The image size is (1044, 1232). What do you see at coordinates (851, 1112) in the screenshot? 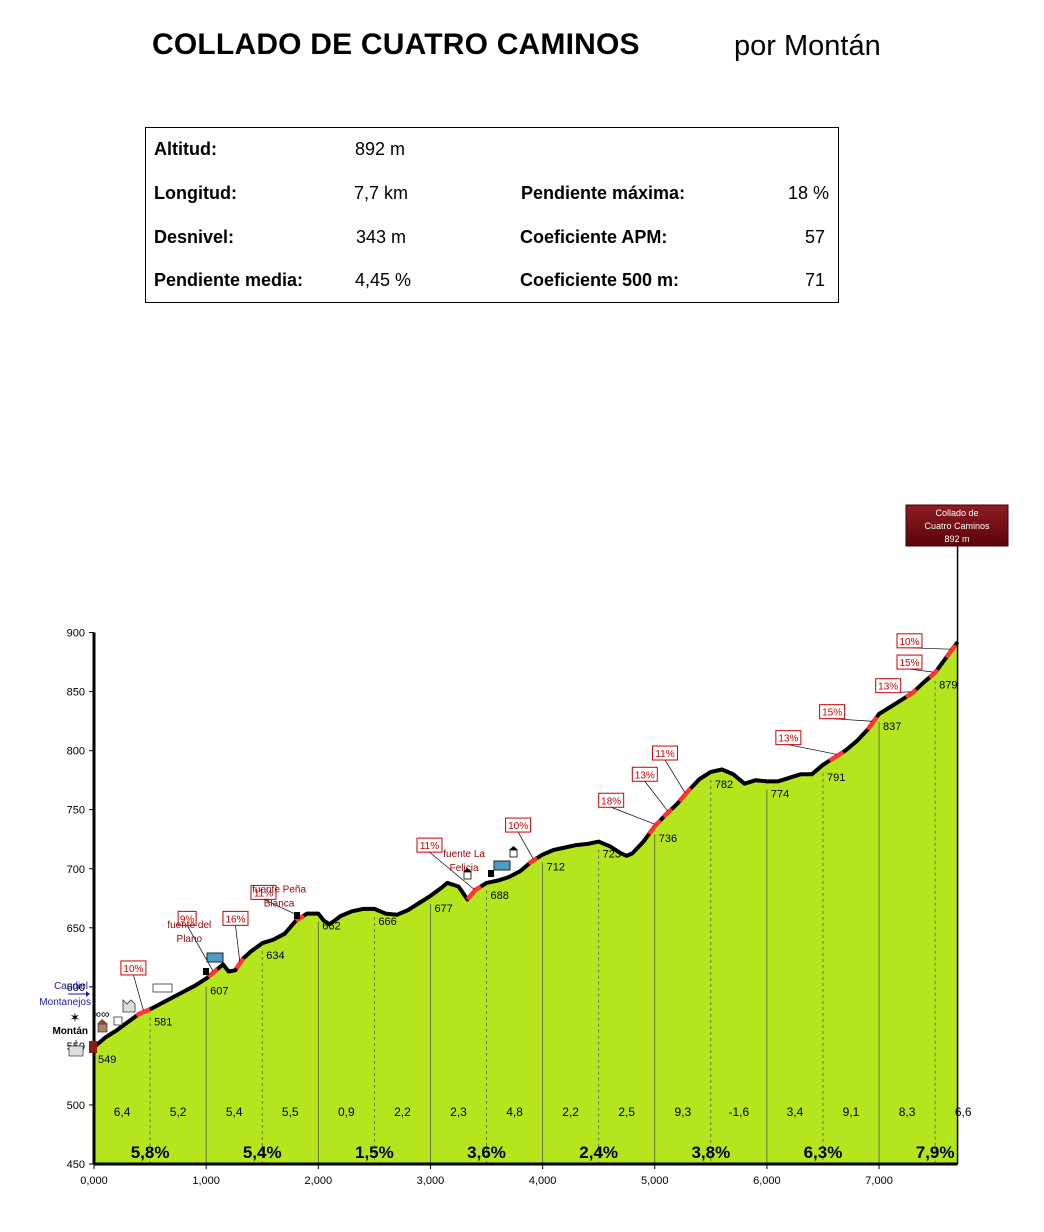
I see `half-km-gradient: 9,1` at bounding box center [851, 1112].